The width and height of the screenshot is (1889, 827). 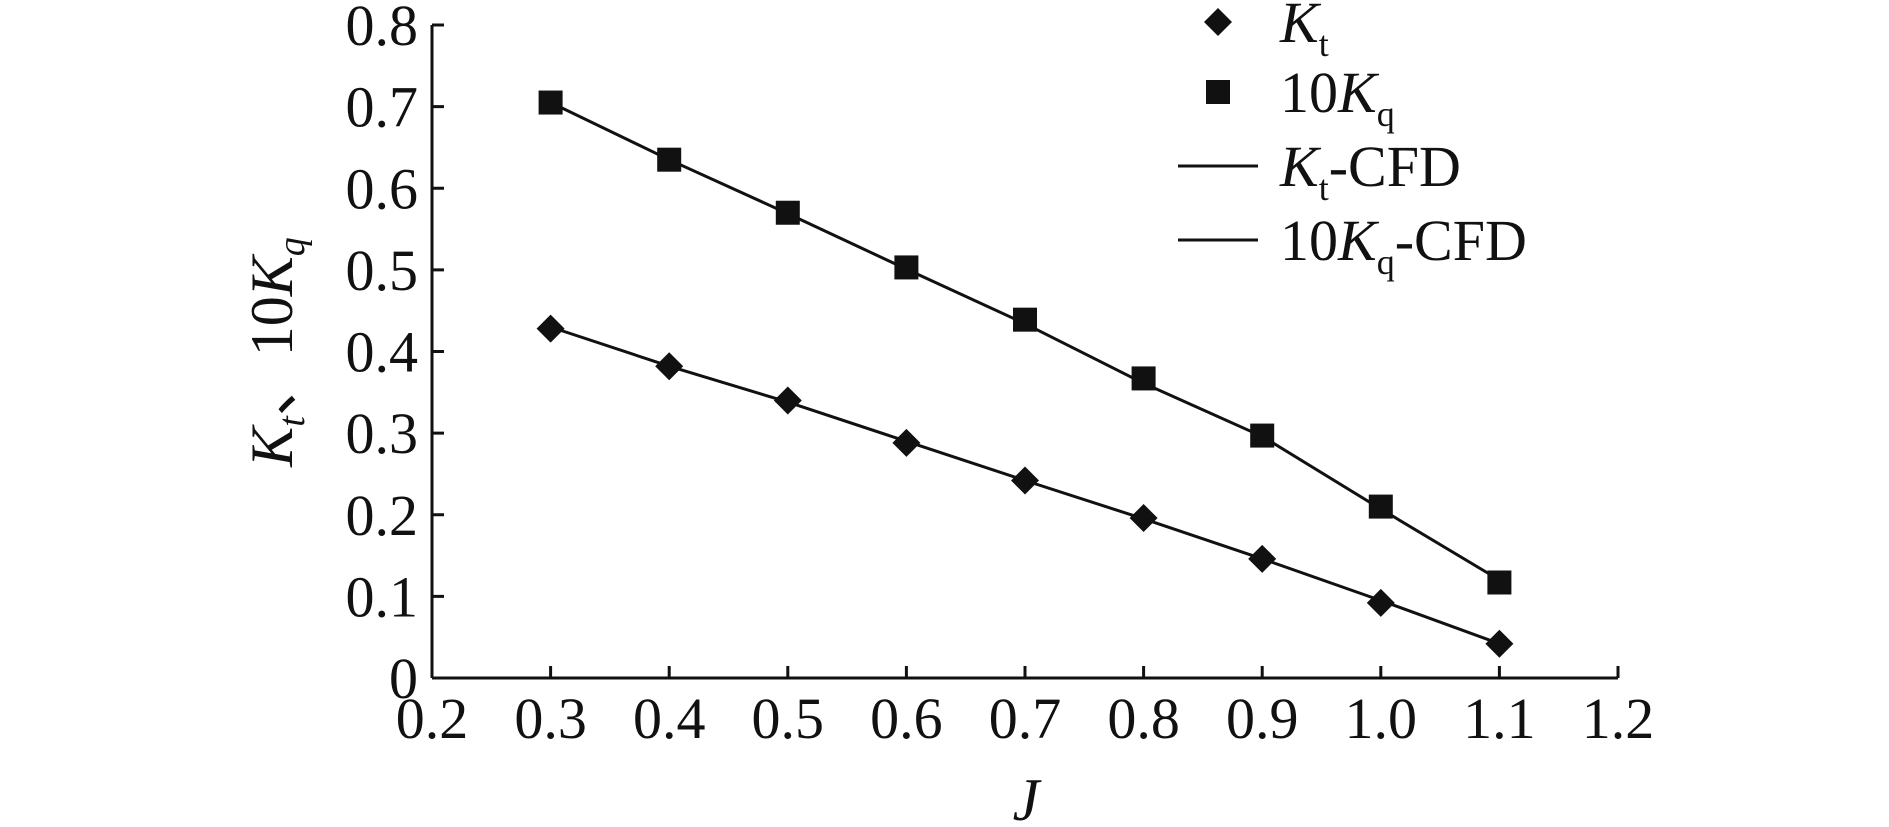 I want to click on x-tick-label: 0.3, so click(x=550, y=718).